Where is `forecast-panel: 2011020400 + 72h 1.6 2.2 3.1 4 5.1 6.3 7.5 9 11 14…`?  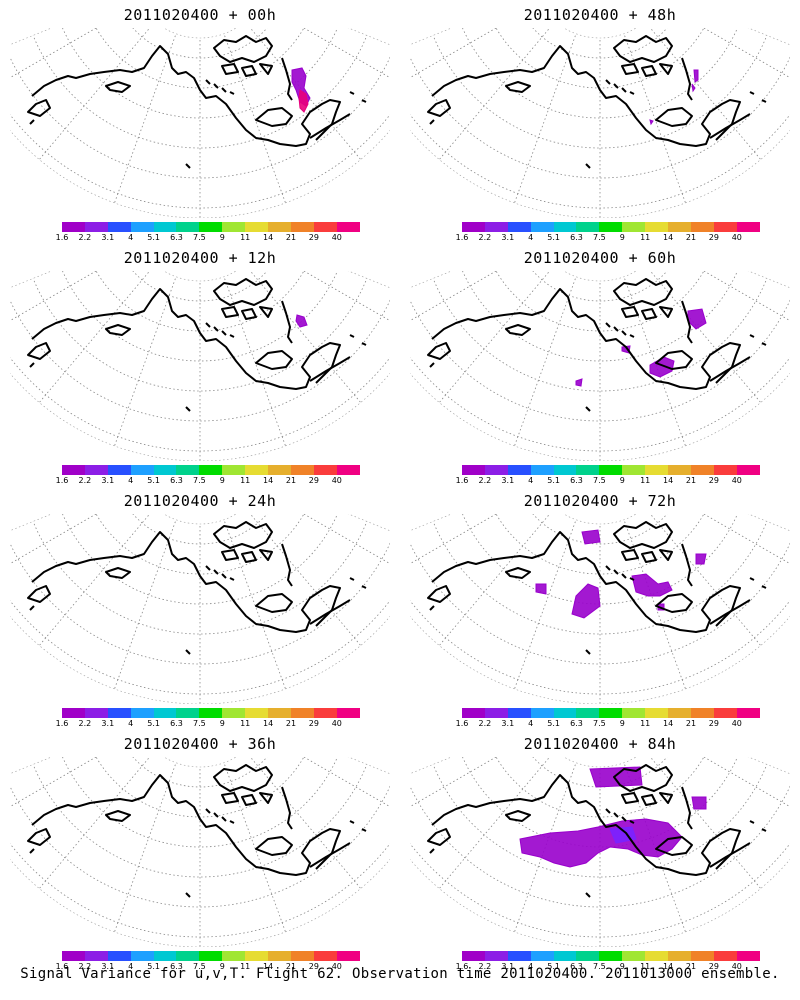
forecast-panel: 2011020400 + 72h 1.6 2.2 3.1 4 5.1 6.3 7.5 9 11 14… is located at coordinates (600, 607).